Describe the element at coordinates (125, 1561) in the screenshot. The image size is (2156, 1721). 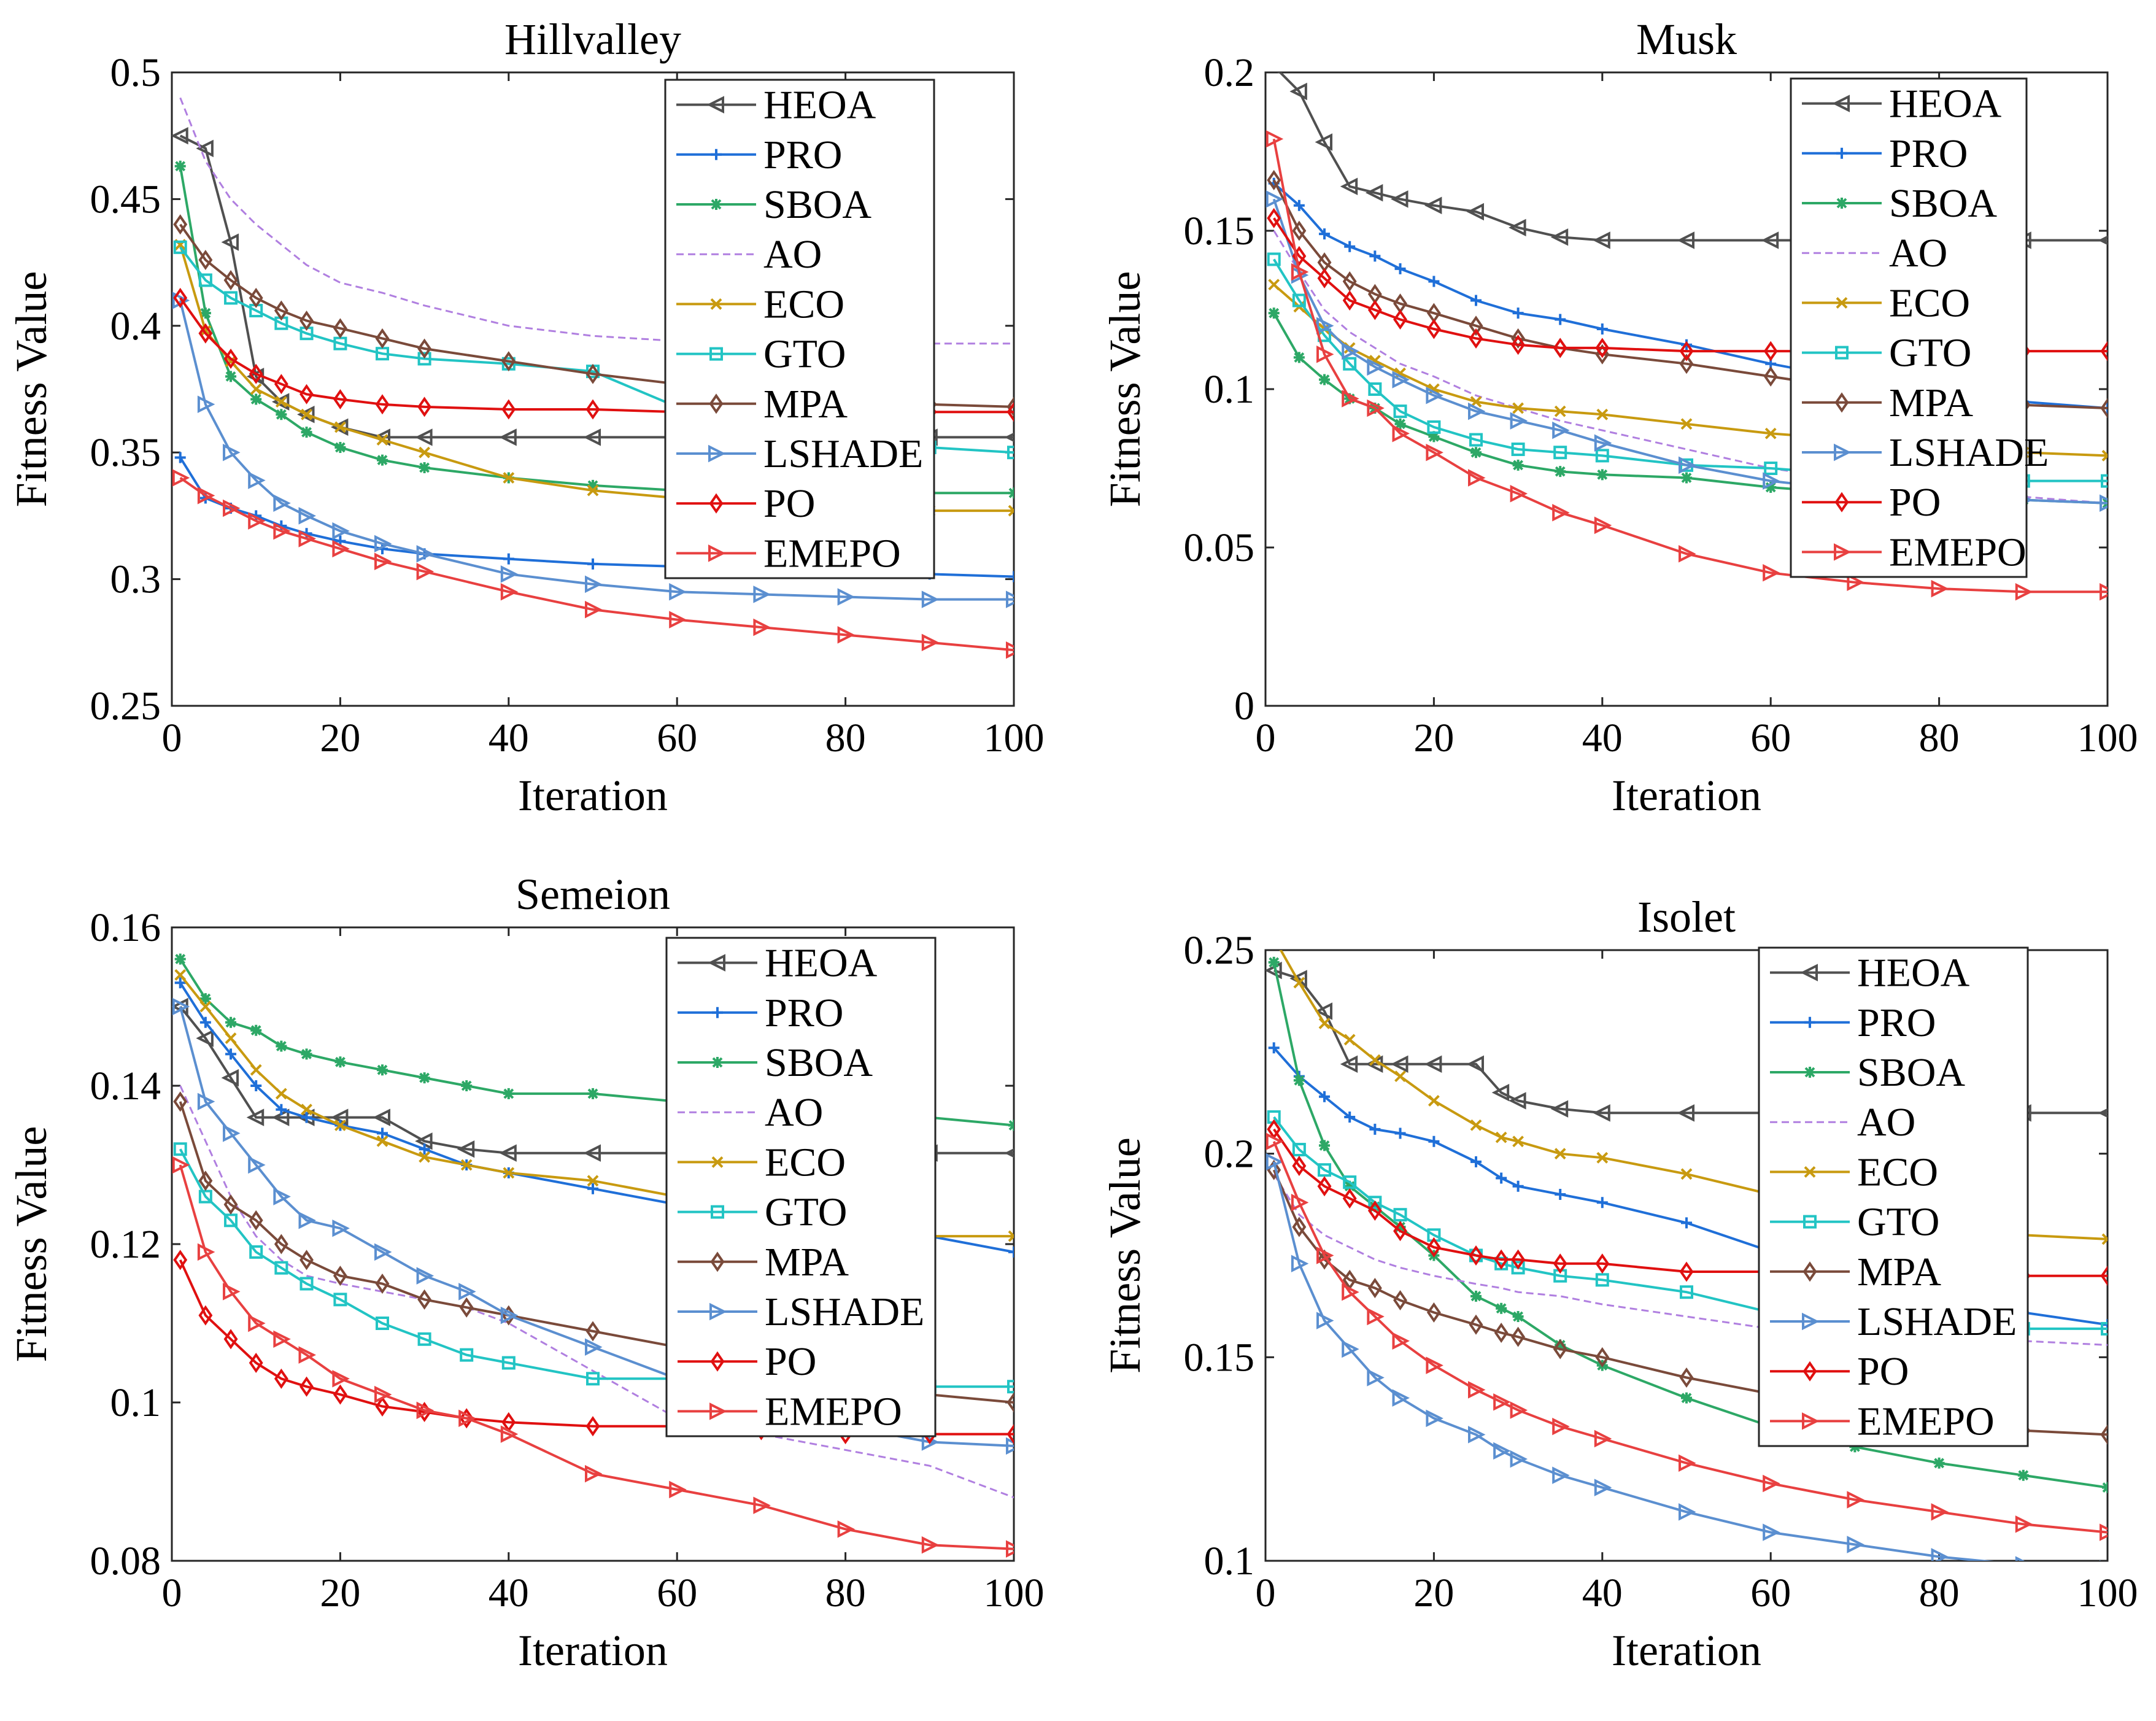
I see `y-tick-label: 0.08` at that location.